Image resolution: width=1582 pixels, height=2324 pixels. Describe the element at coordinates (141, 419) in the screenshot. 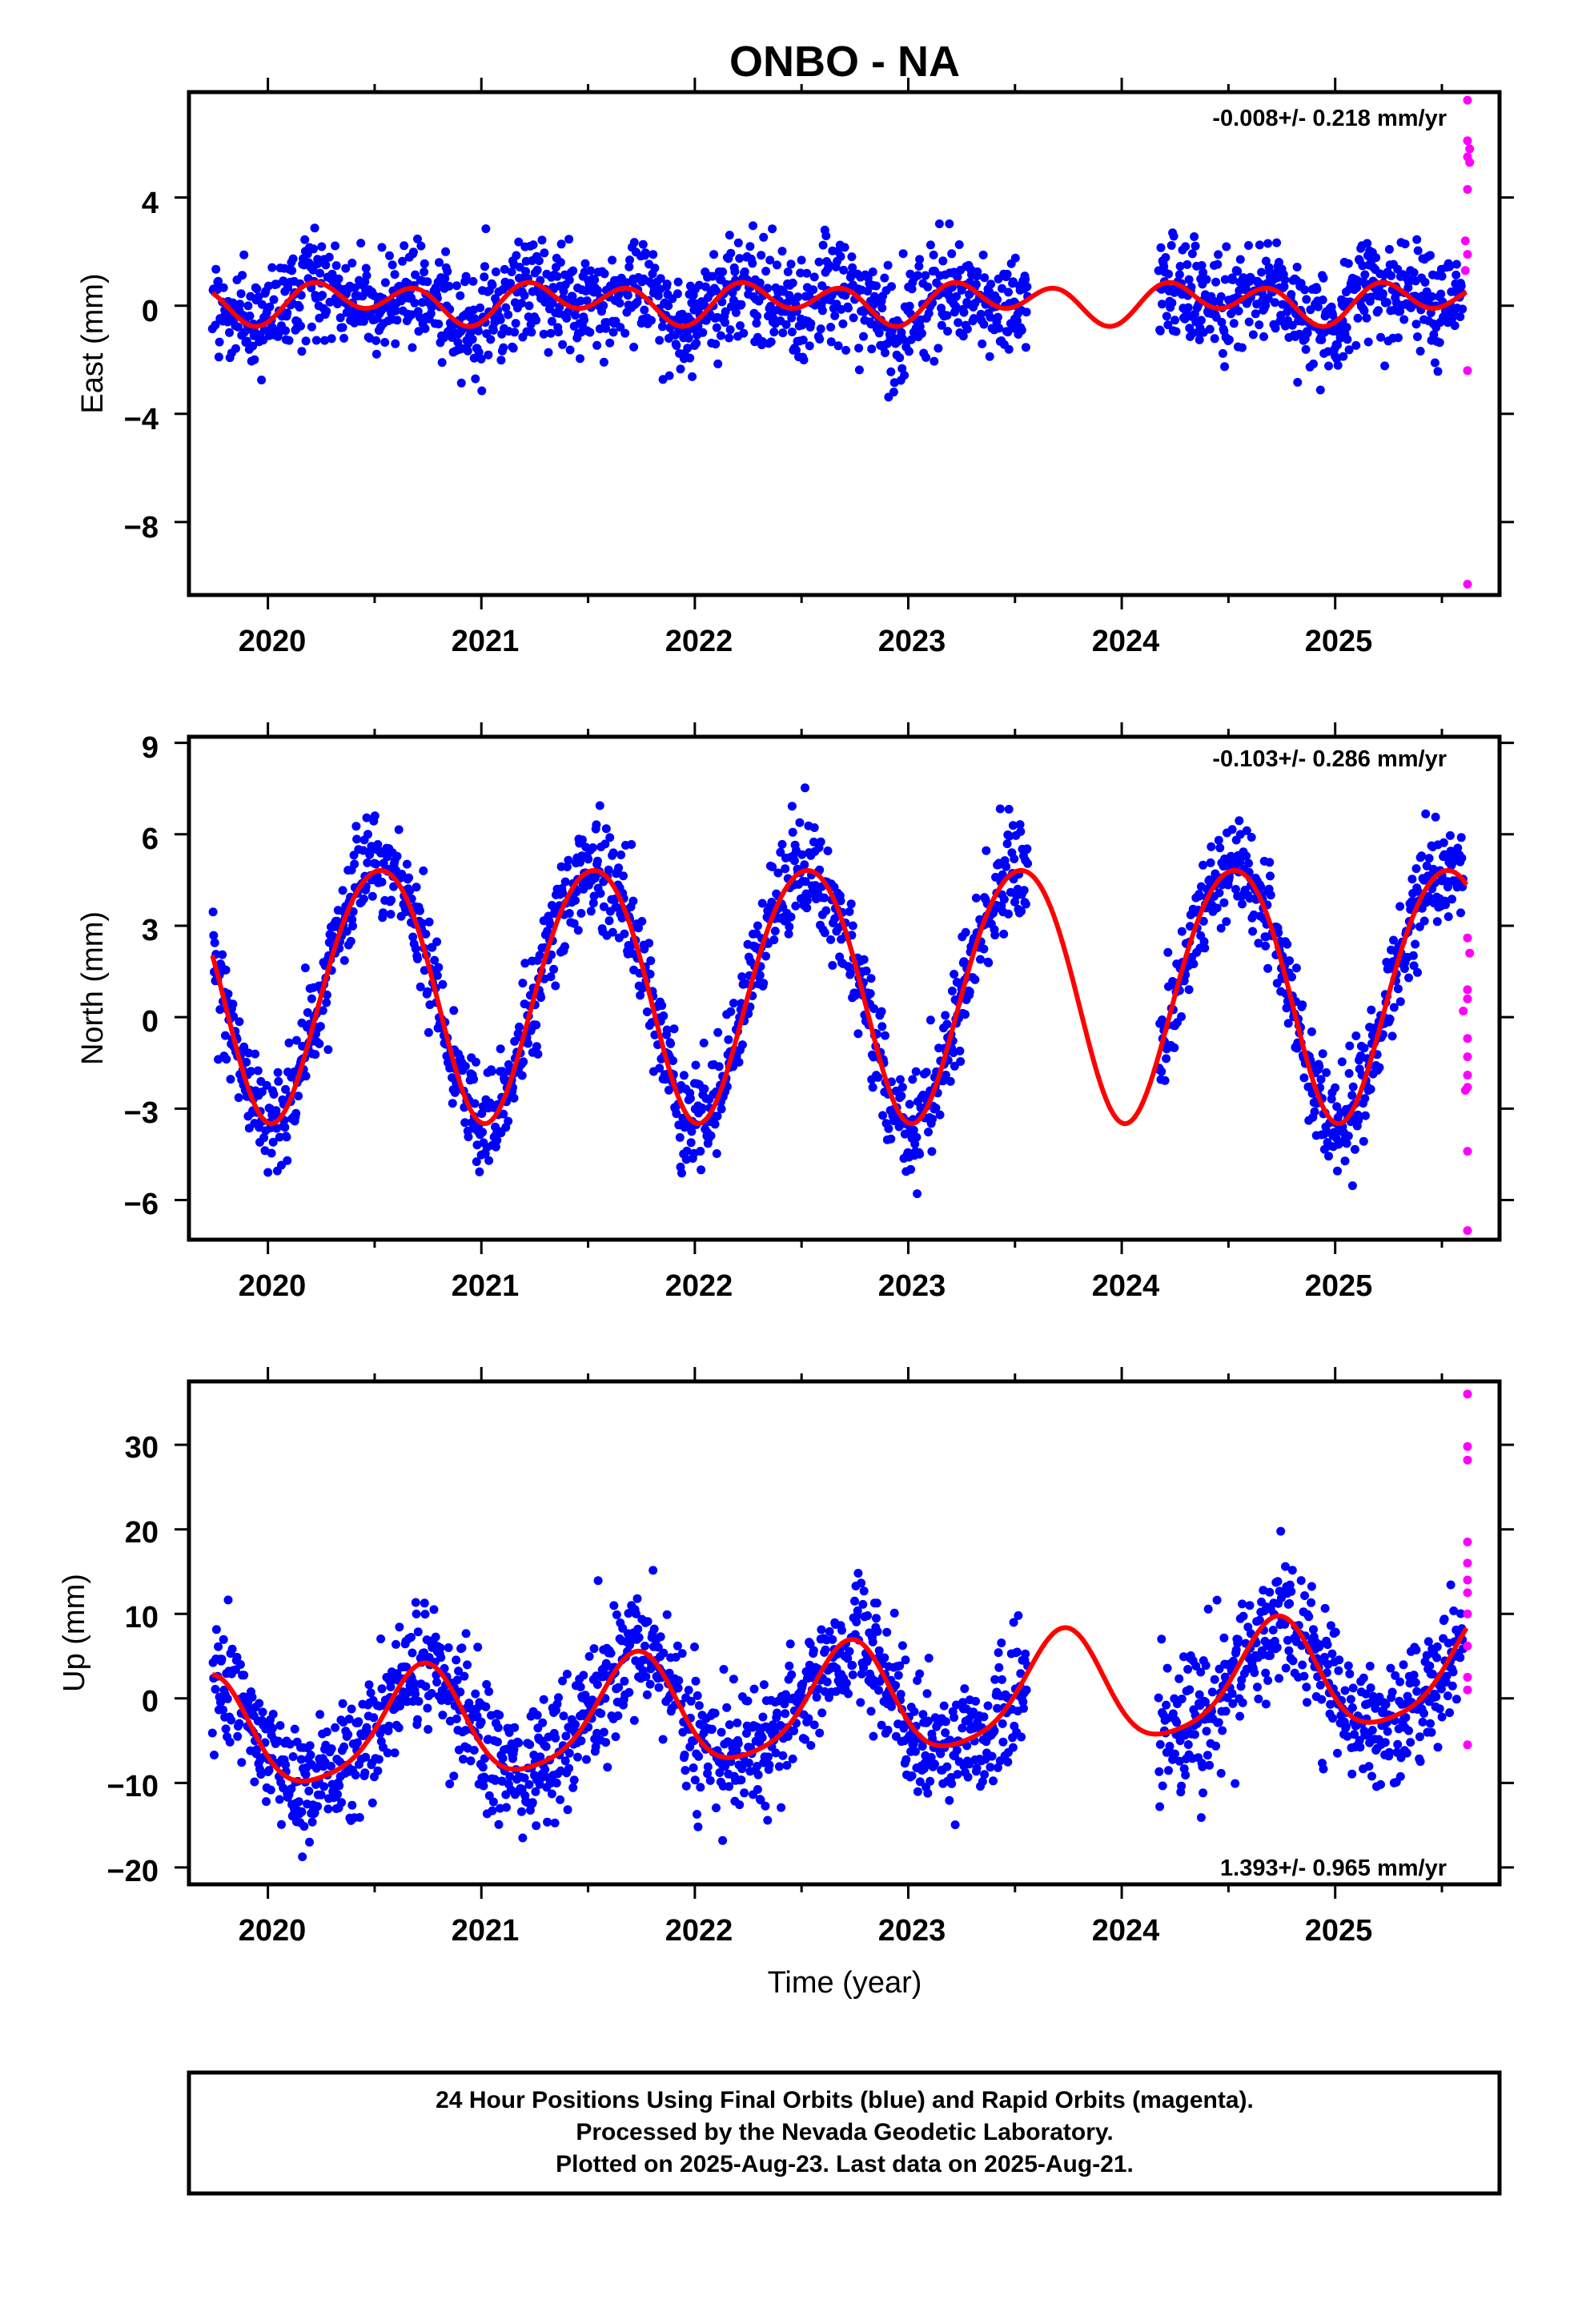

I see `east-y-tick-label: −4` at that location.